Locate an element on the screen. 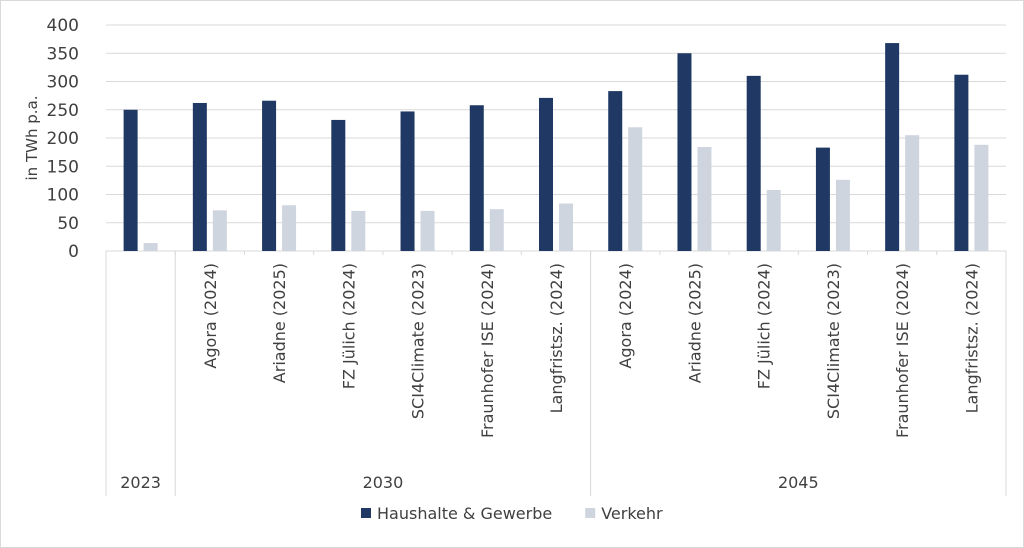  y-tick-label: 400 is located at coordinates (63, 26).